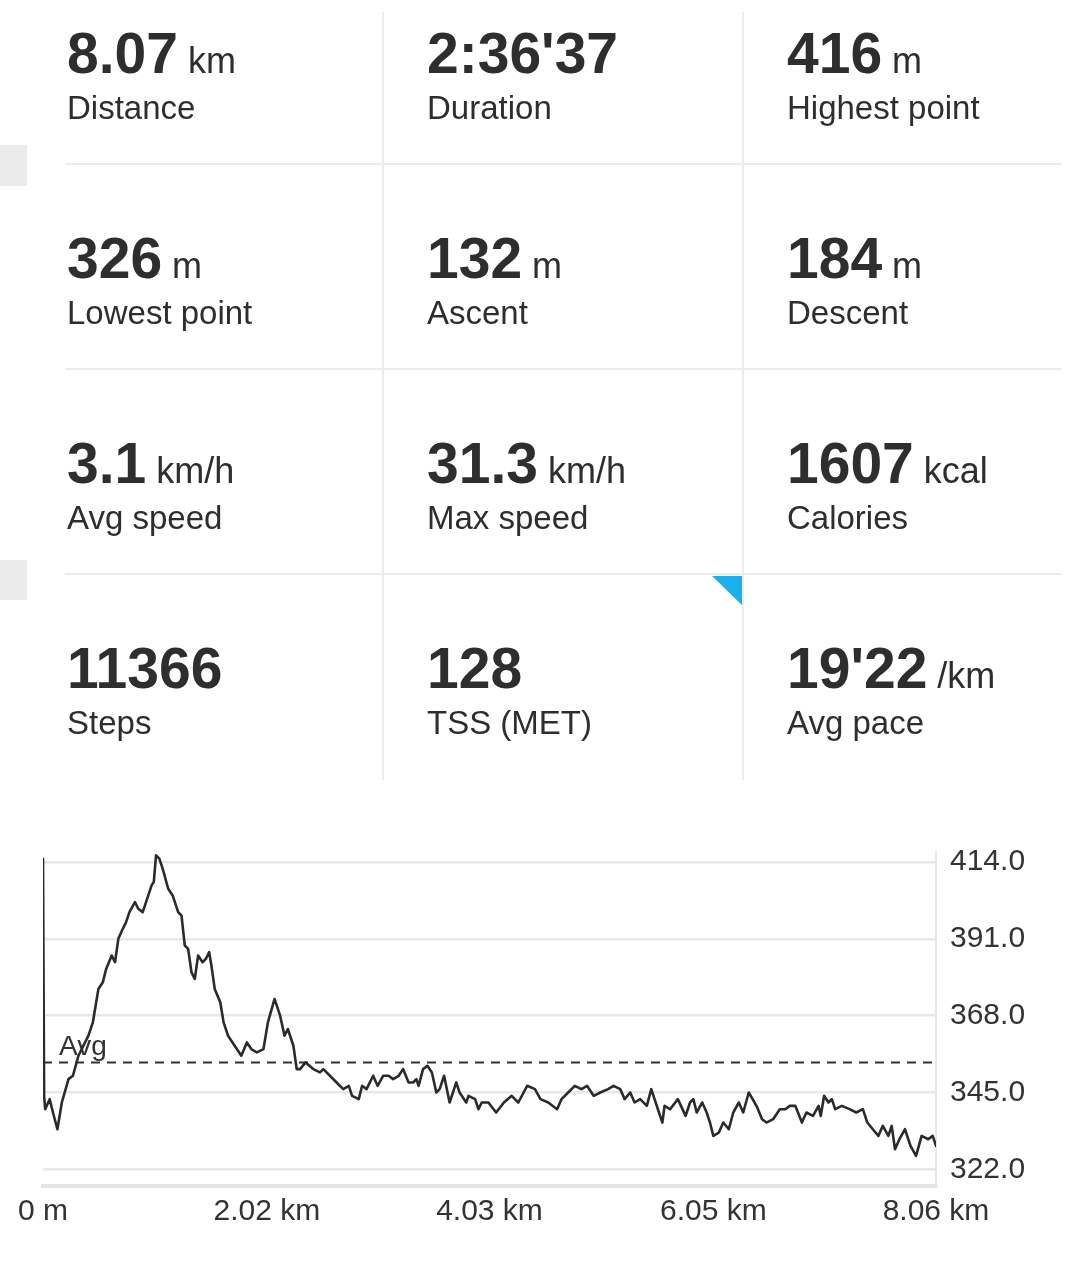 This screenshot has height=1278, width=1080. I want to click on text: 1607 kcal, so click(887, 463).